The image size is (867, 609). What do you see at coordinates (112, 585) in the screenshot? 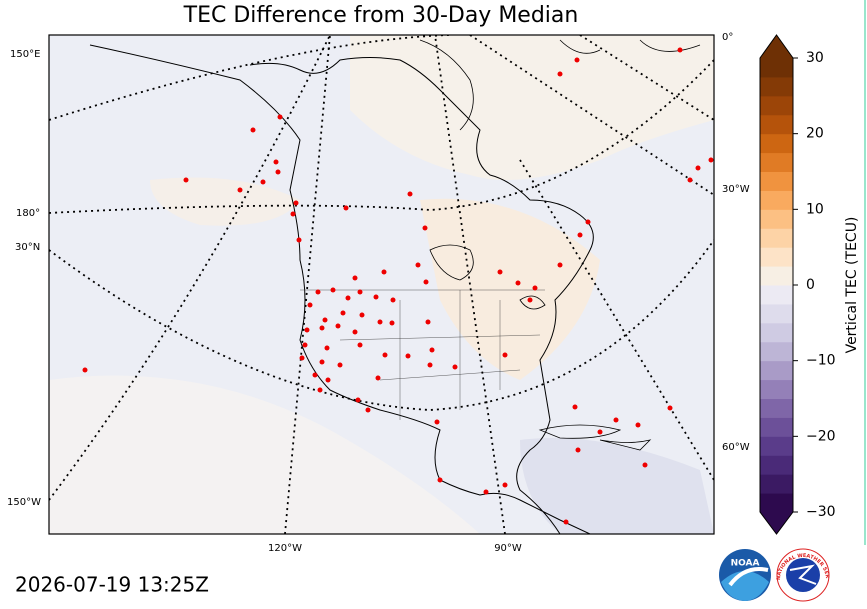
I see `timestamp: 2026-07-19 13:25Z` at bounding box center [112, 585].